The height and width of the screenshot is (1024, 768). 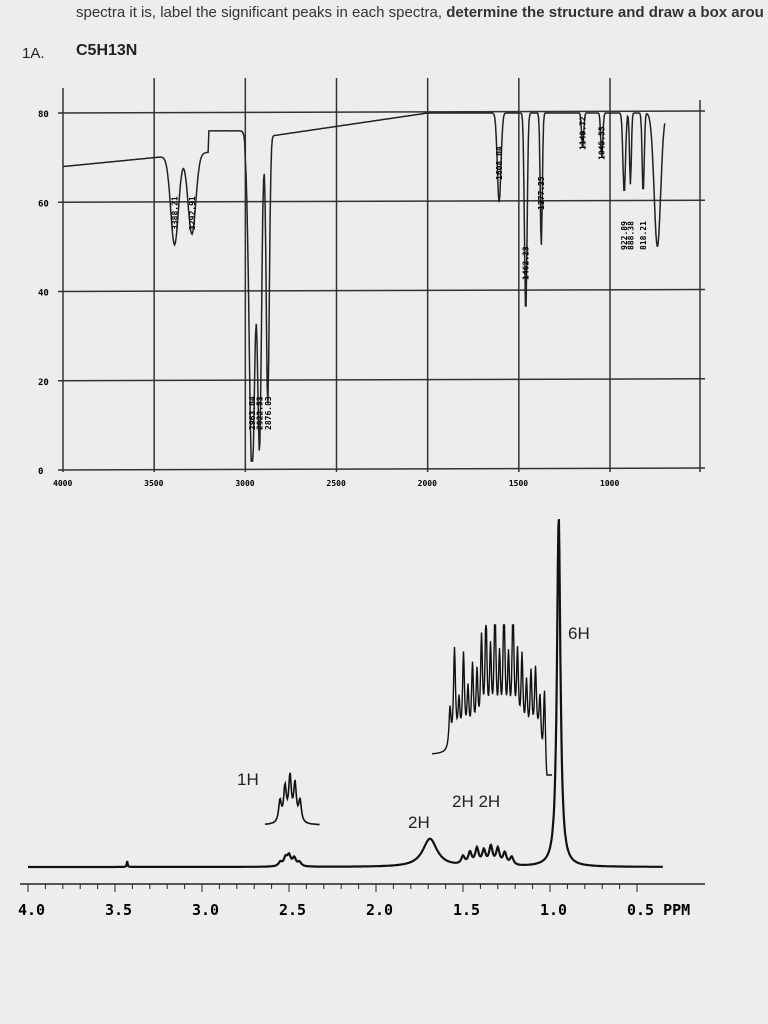 What do you see at coordinates (583, 133) in the screenshot?
I see `ir-peak-label: 1149.72` at bounding box center [583, 133].